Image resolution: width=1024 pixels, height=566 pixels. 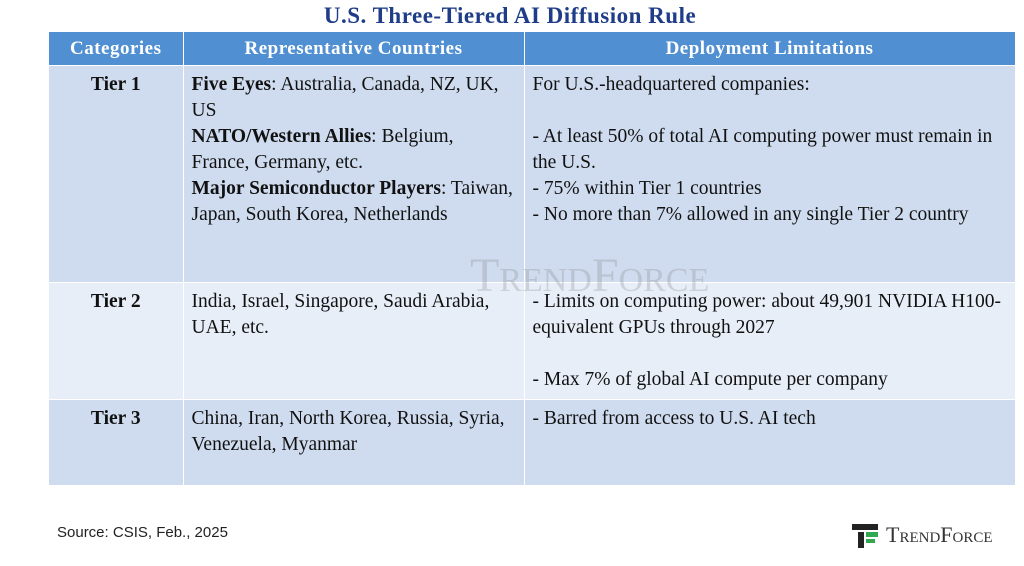 I want to click on group-name: Major Semiconductor Players, so click(x=316, y=188).